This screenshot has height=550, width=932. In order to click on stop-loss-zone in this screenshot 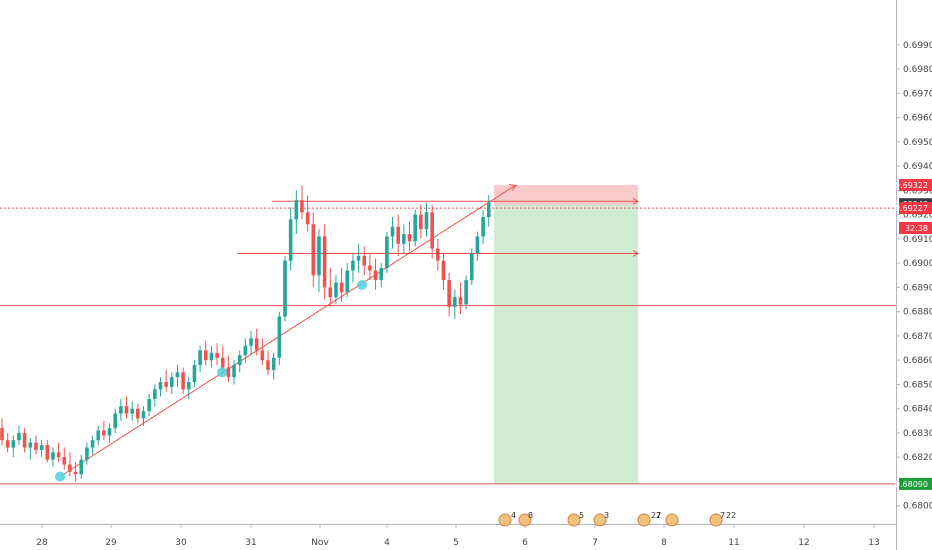, I will do `click(566, 195)`.